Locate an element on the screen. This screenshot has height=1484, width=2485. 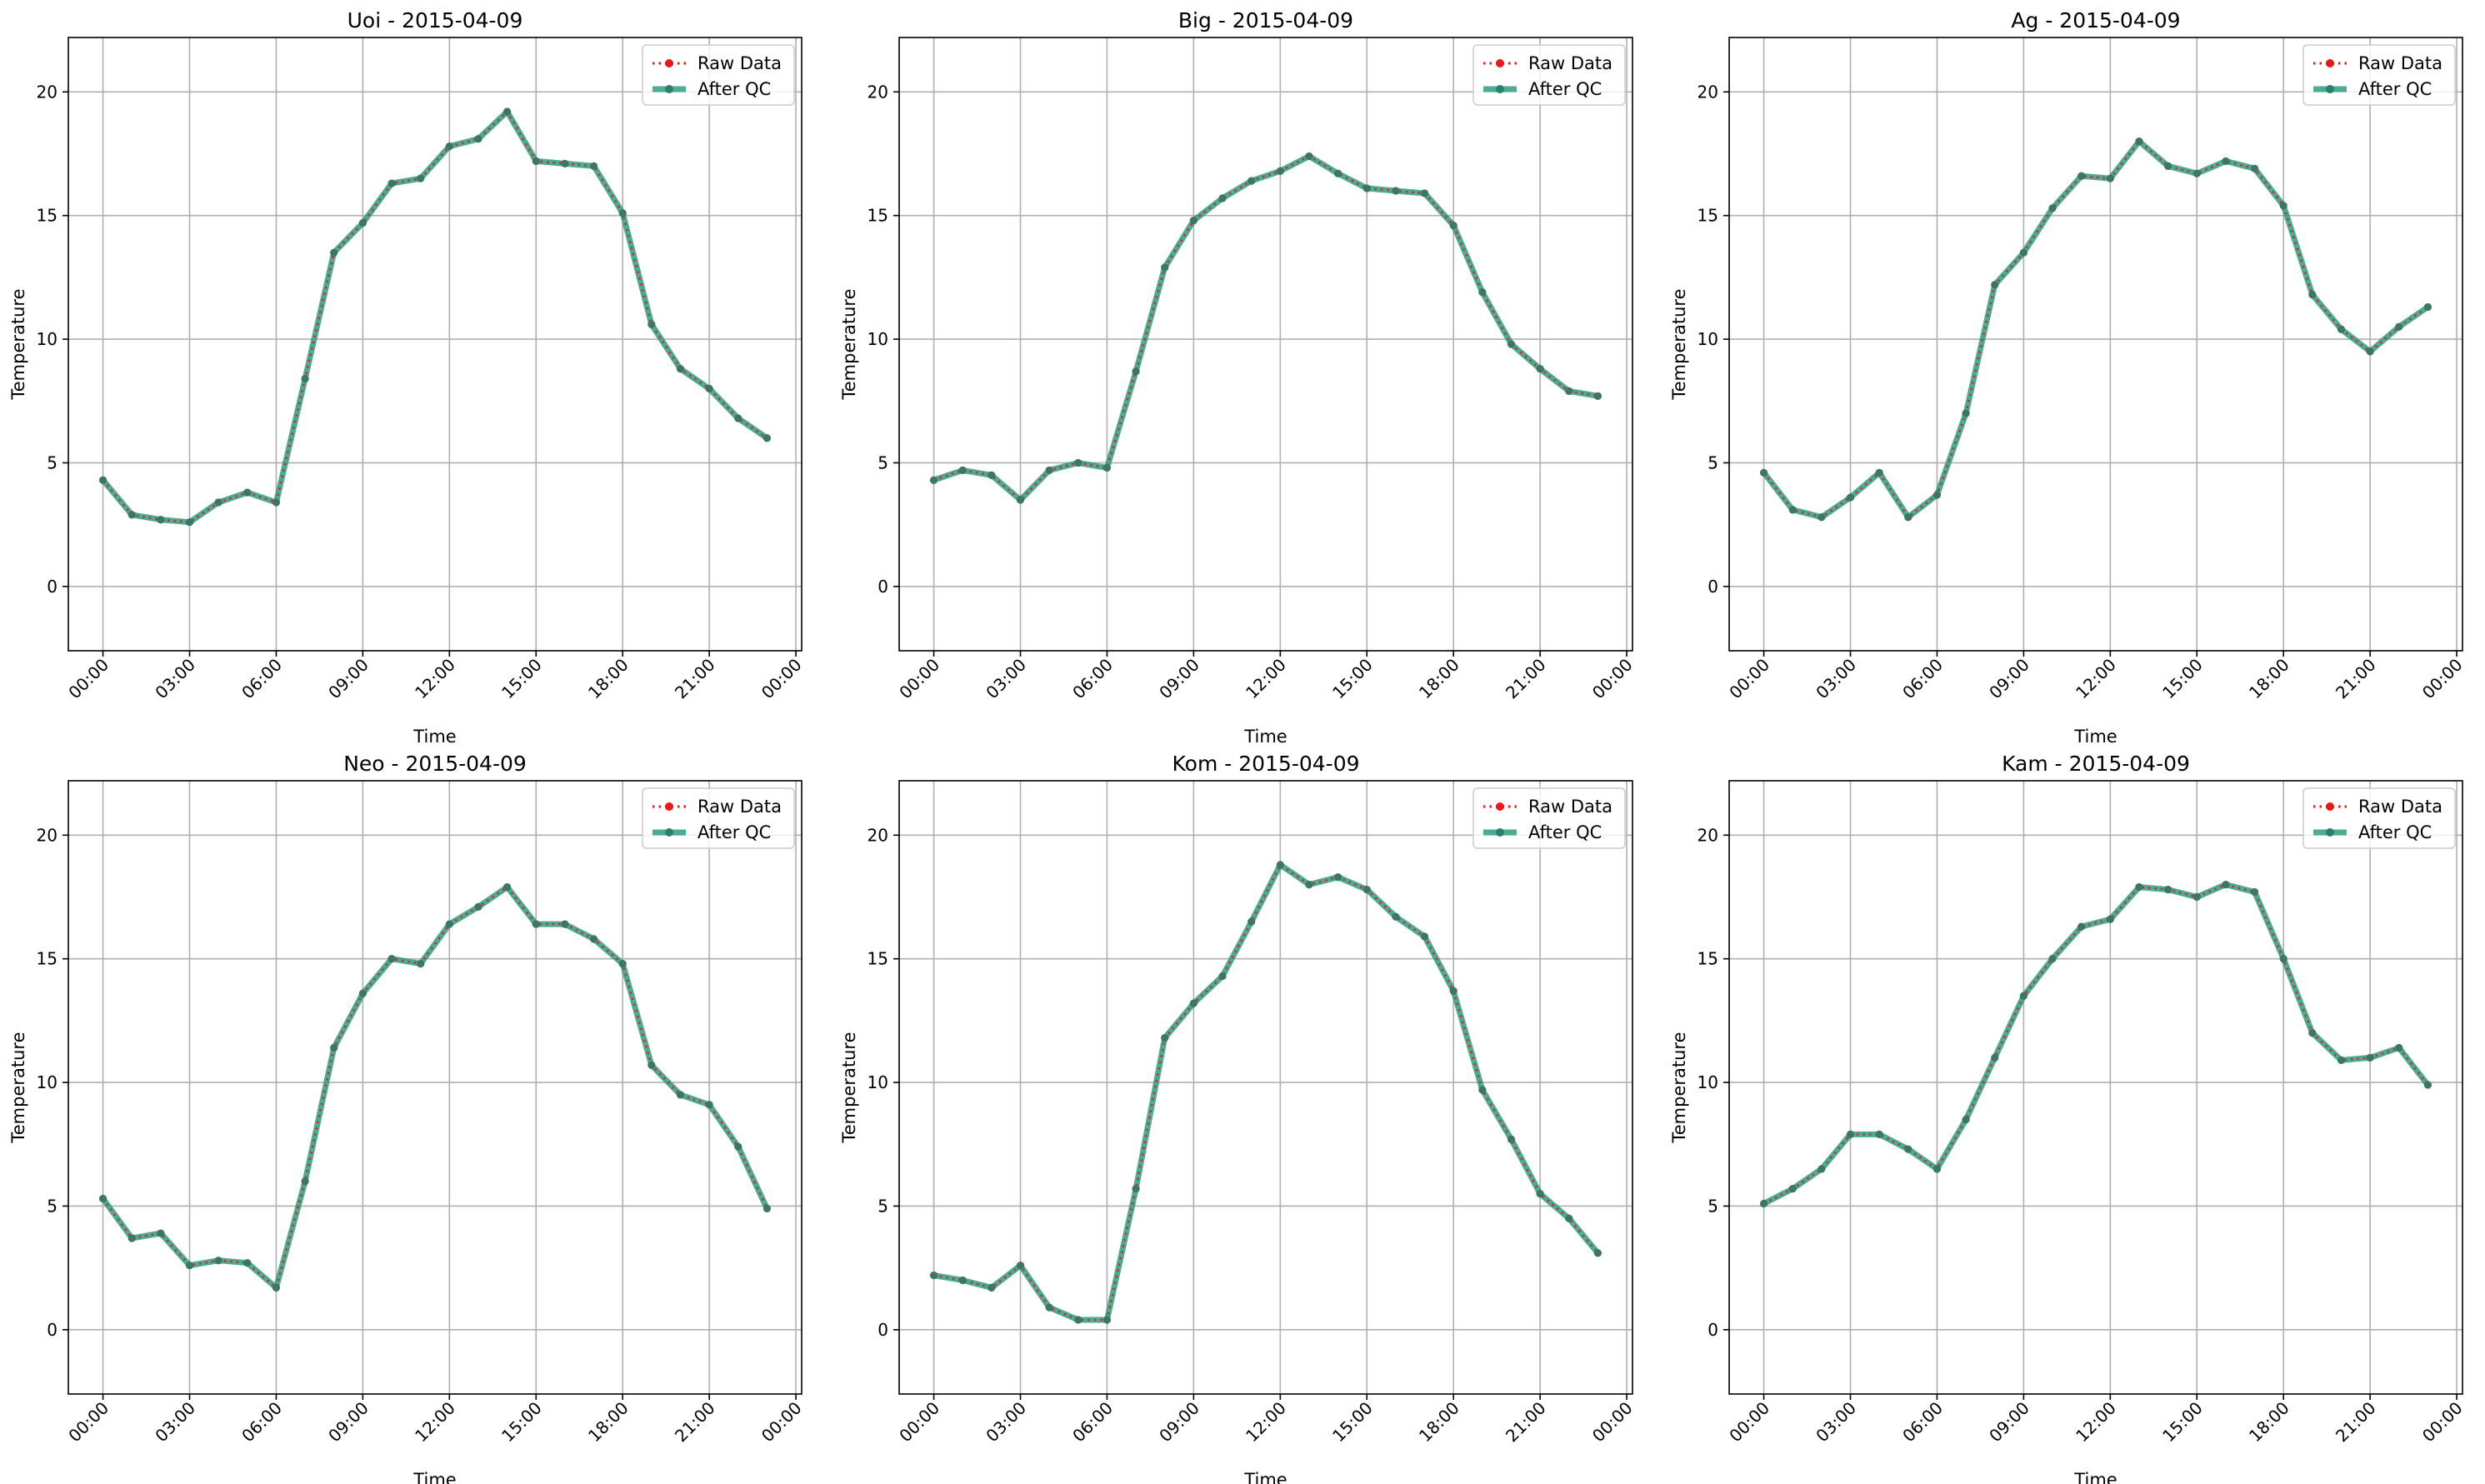
subplot-title: Big - 2015-04-09 is located at coordinates (1265, 20).